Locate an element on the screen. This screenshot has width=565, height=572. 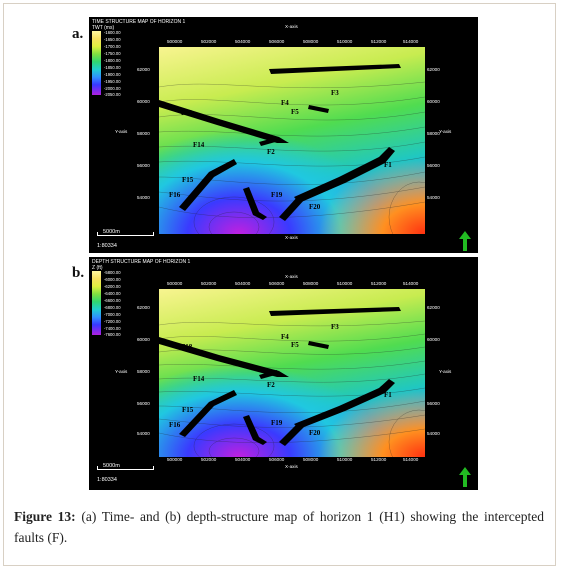
legend-tick: -1950.00 is located at coordinates (112, 81).